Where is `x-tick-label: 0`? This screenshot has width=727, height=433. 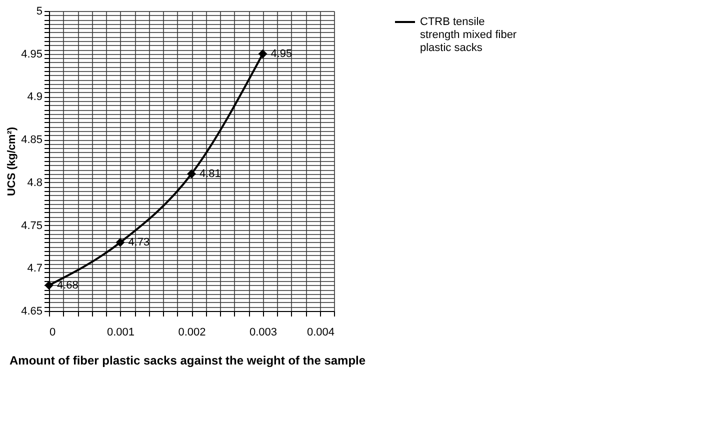
x-tick-label: 0 is located at coordinates (53, 332).